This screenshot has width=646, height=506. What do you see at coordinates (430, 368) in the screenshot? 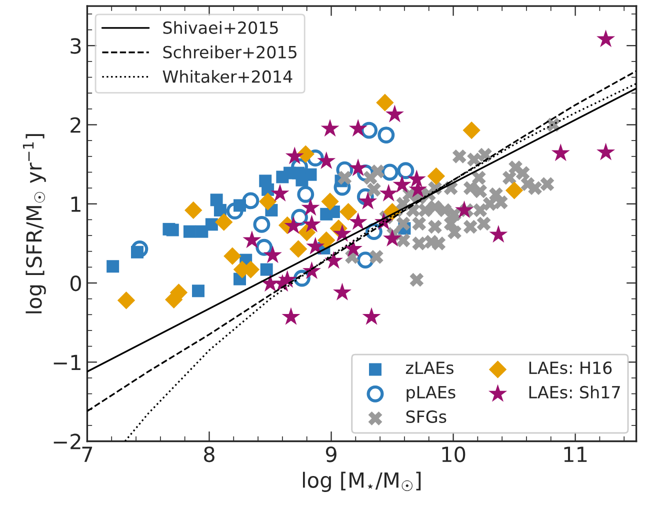
I see `legend-label: zLAEs` at bounding box center [430, 368].